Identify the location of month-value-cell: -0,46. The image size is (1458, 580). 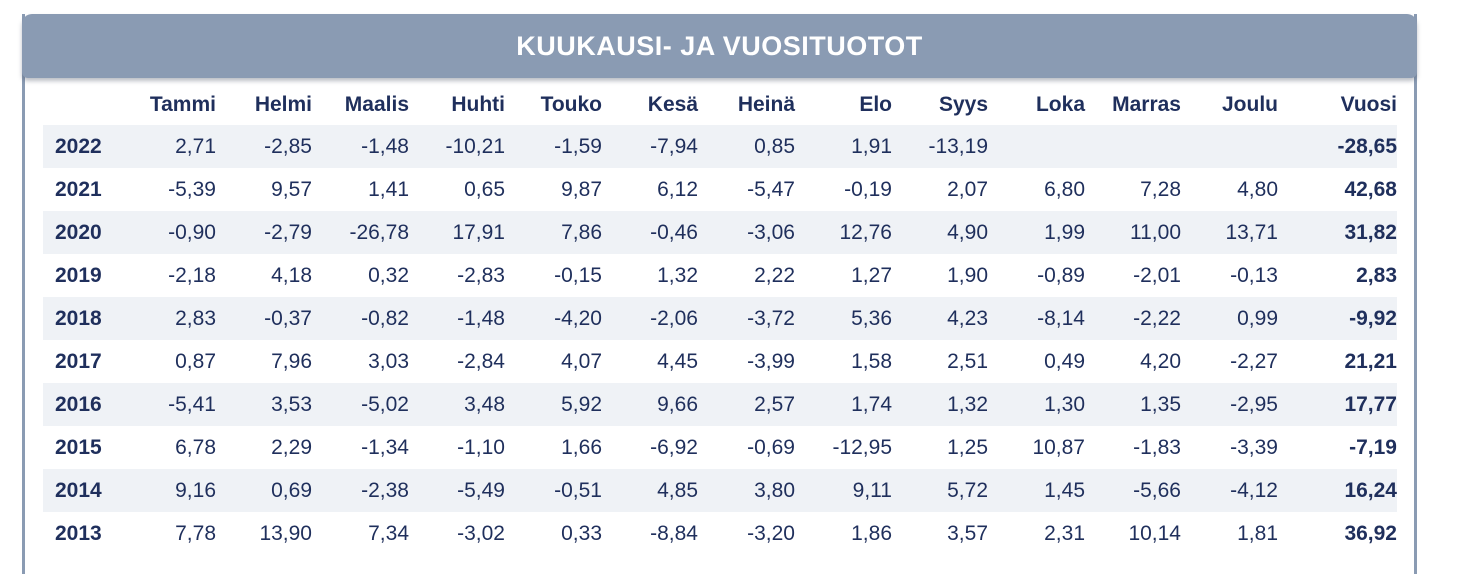
(650, 232).